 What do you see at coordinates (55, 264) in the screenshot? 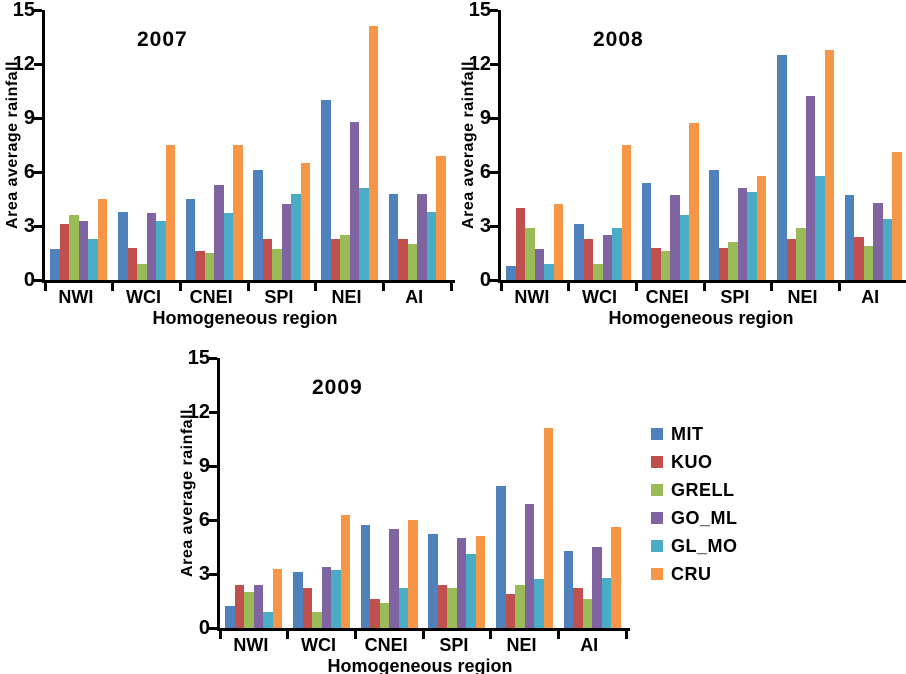
I see `bar-MIT-NWI` at bounding box center [55, 264].